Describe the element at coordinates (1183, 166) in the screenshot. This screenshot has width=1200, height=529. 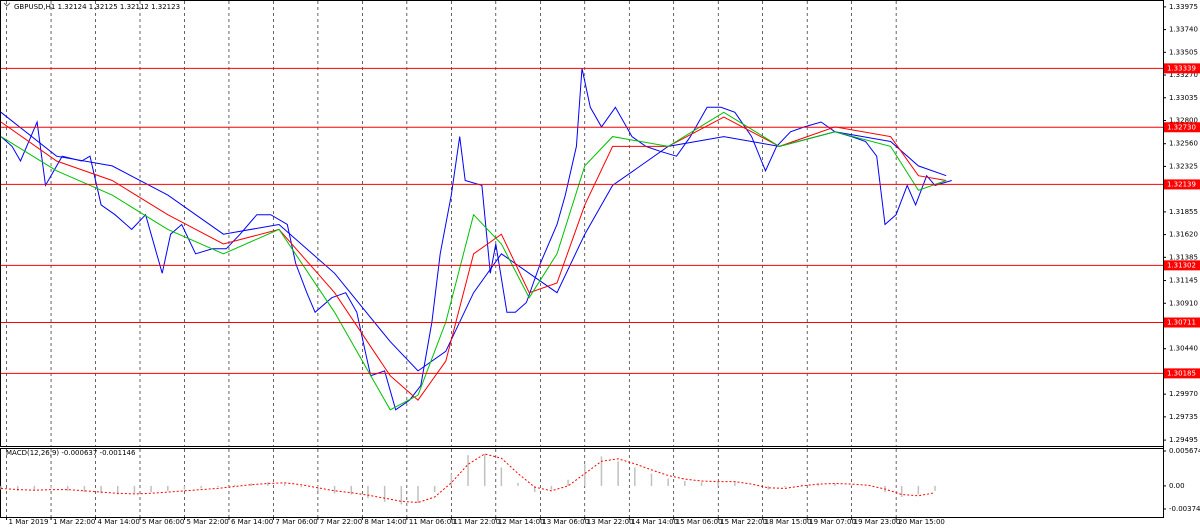
I see `y-tick-label: 1.32325` at that location.